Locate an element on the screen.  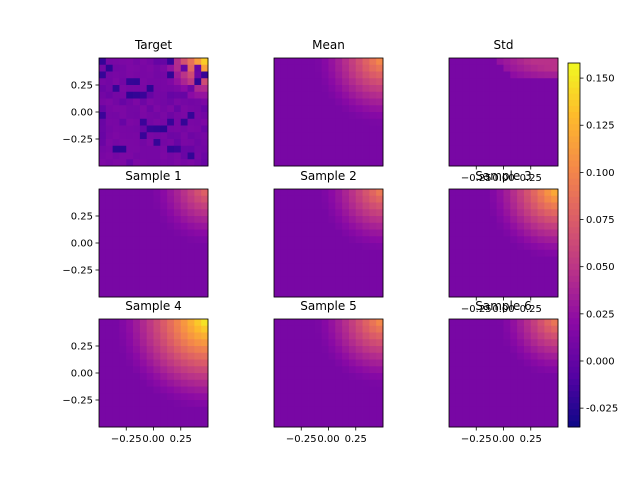
panel-sample-2: Sample 2 is located at coordinates (328, 233).